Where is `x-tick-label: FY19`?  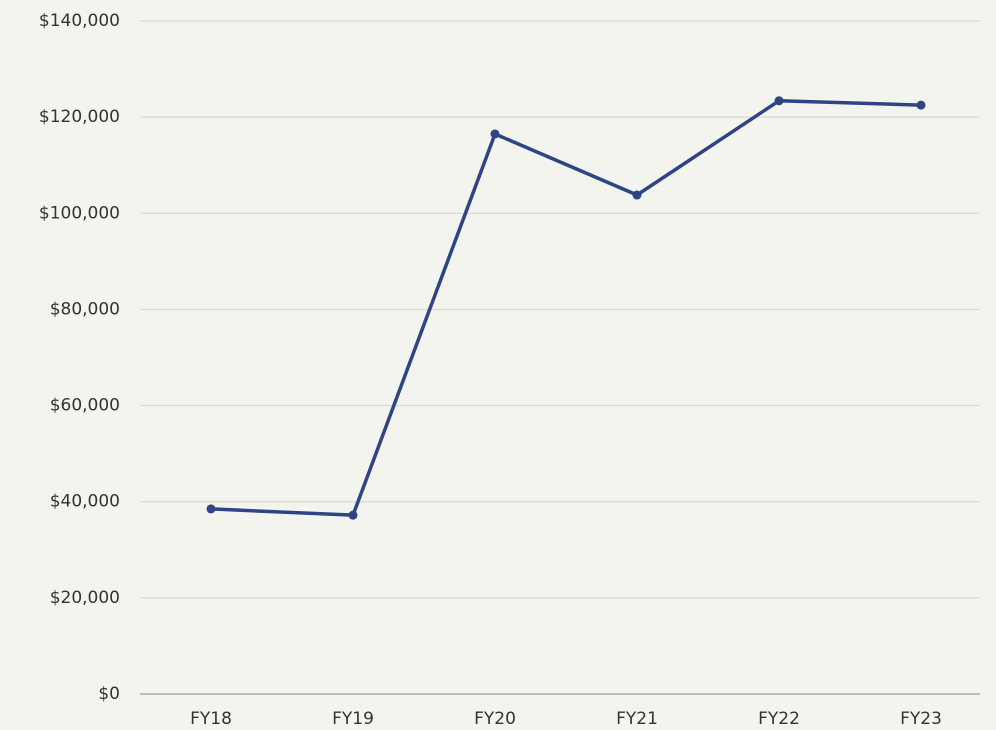 x-tick-label: FY19 is located at coordinates (353, 719).